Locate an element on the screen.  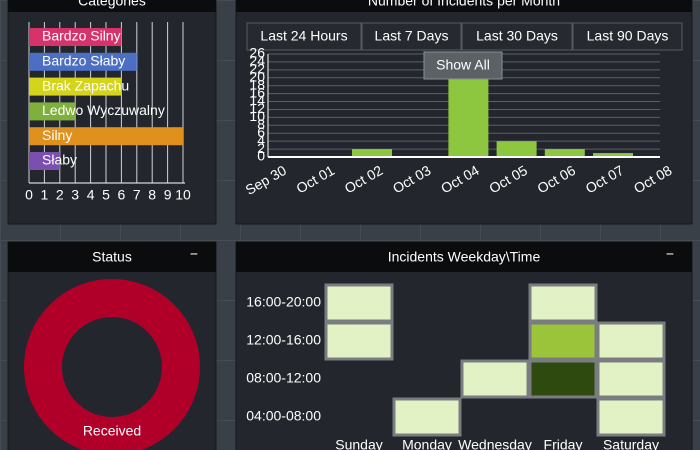
panel-title: Status is located at coordinates (112, 257).